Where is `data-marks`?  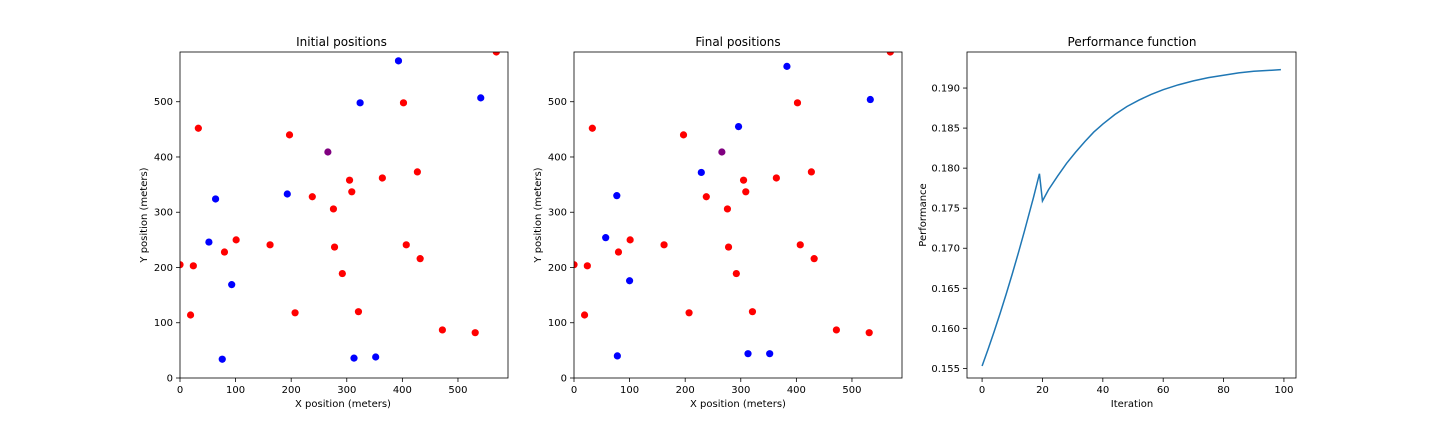 data-marks is located at coordinates (1131, 217).